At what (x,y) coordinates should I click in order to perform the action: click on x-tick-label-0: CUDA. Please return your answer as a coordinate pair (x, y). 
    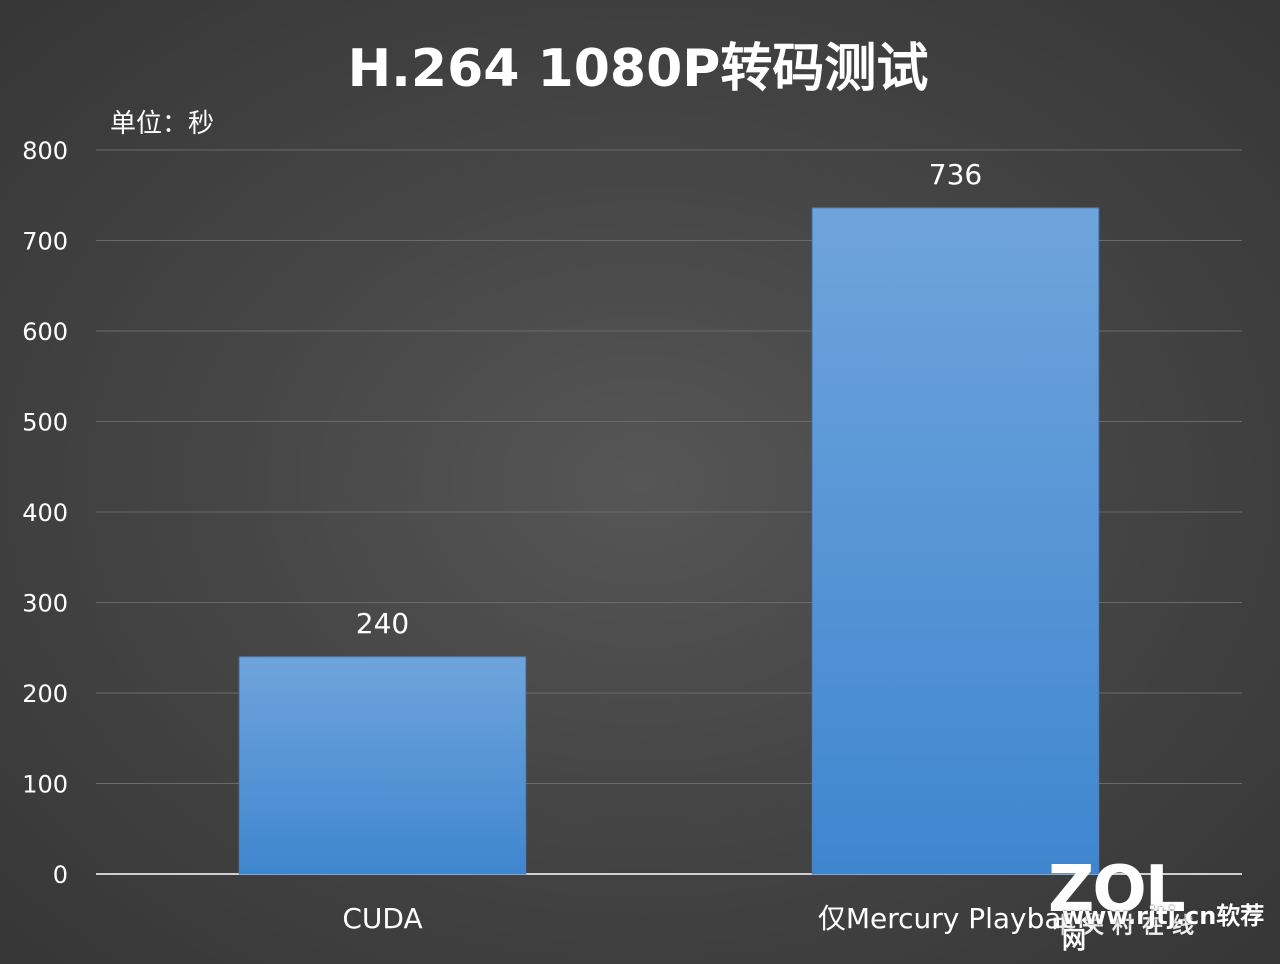
    Looking at the image, I should click on (382, 918).